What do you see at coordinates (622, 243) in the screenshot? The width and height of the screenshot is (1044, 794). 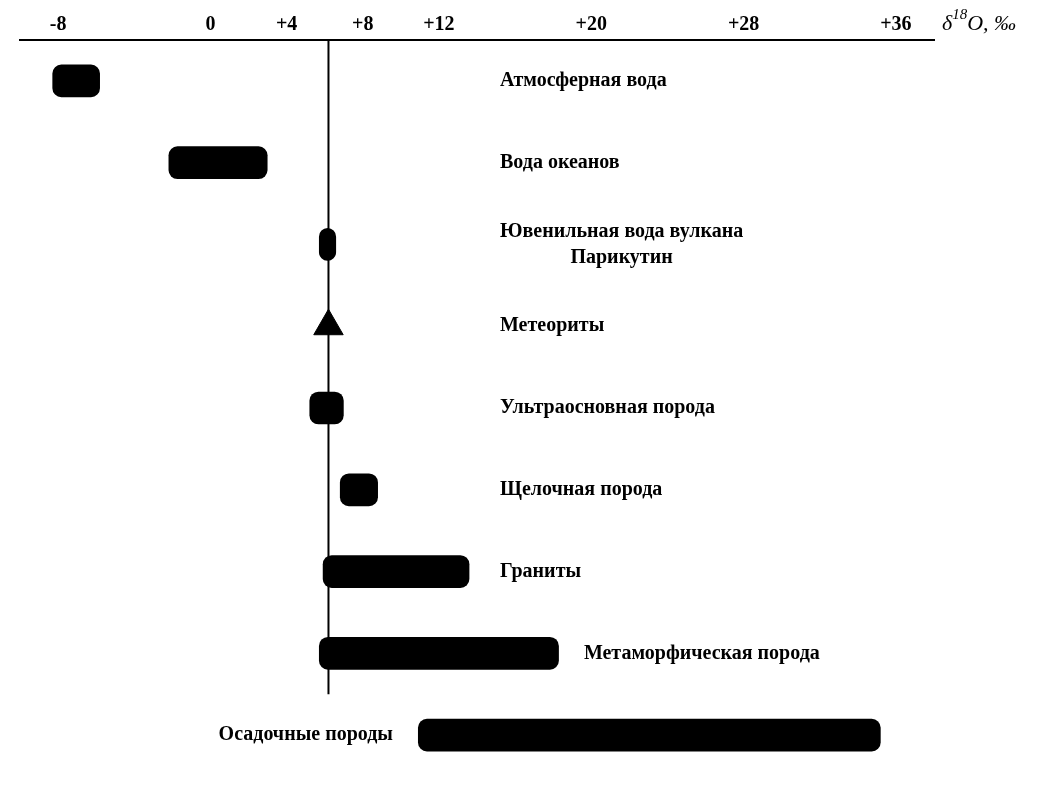 I see `y-tick-label: Ювенильная вода вулкана Парикутин` at bounding box center [622, 243].